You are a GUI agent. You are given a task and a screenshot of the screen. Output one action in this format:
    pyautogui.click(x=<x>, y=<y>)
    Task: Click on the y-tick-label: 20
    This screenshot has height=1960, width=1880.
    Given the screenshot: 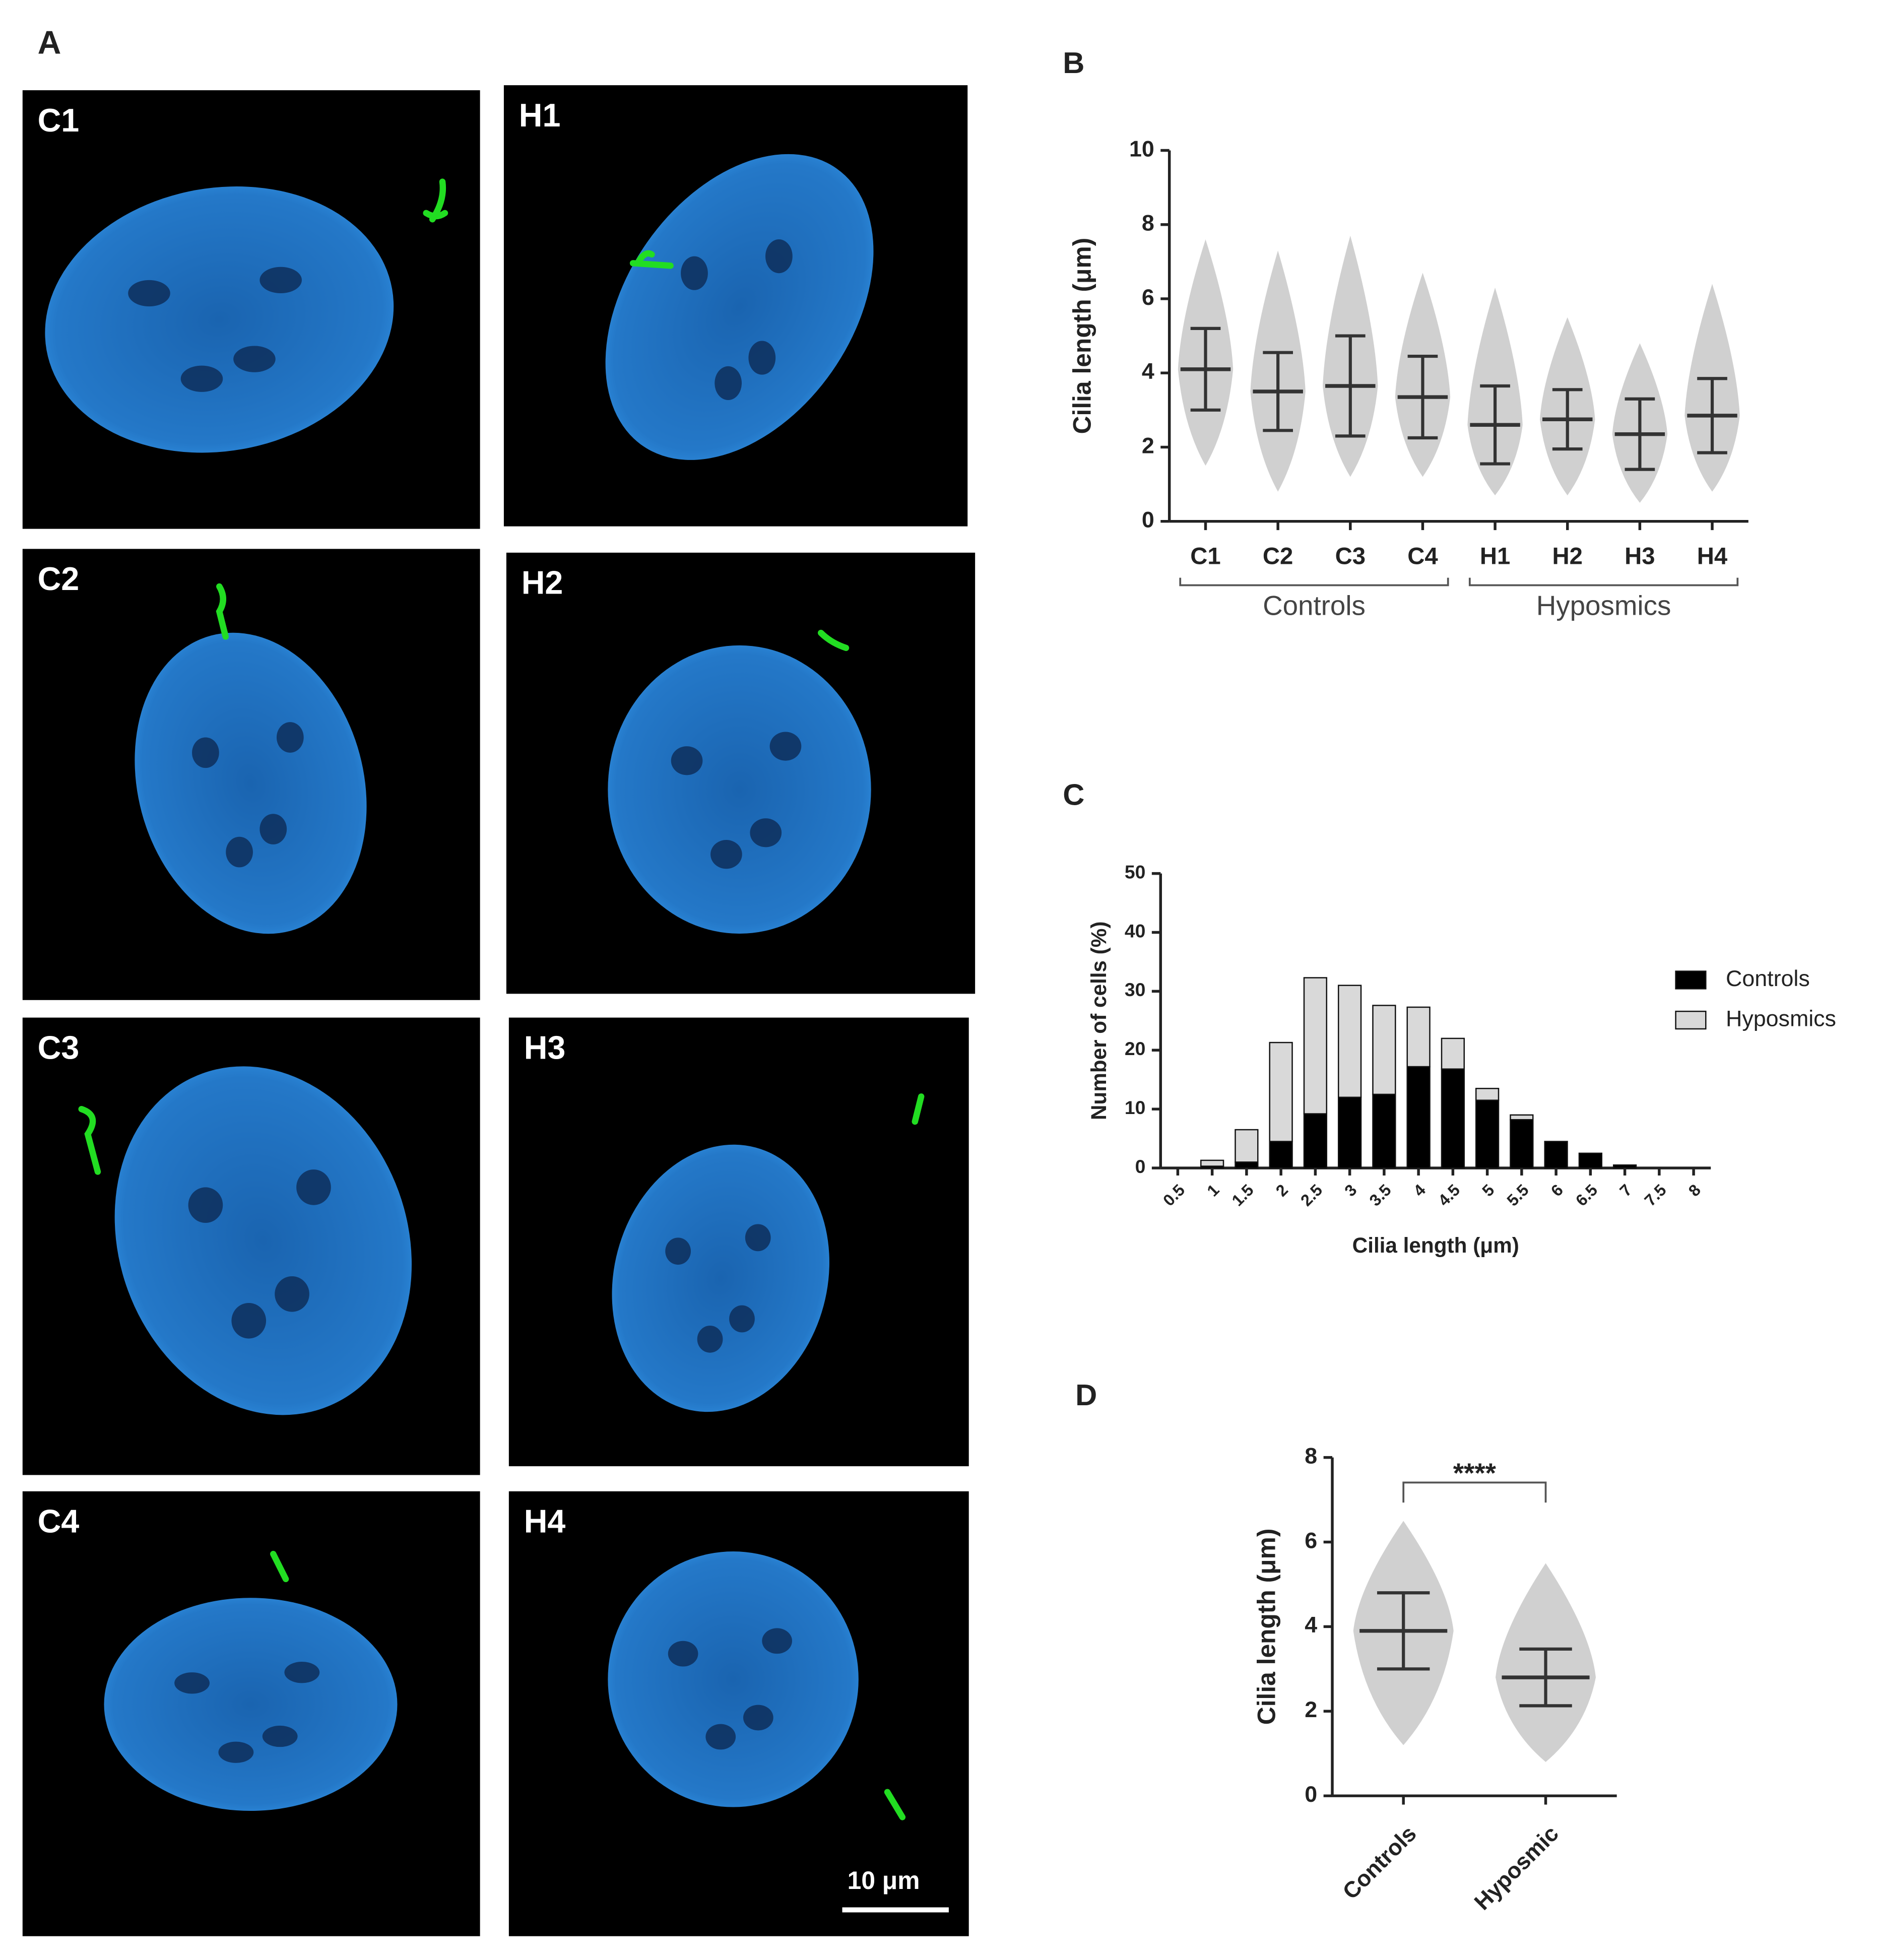 What is the action you would take?
    pyautogui.click(x=1135, y=1048)
    